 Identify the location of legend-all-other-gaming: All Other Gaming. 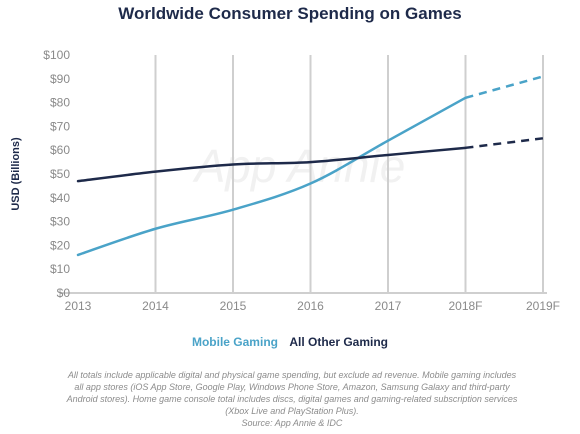
(339, 342).